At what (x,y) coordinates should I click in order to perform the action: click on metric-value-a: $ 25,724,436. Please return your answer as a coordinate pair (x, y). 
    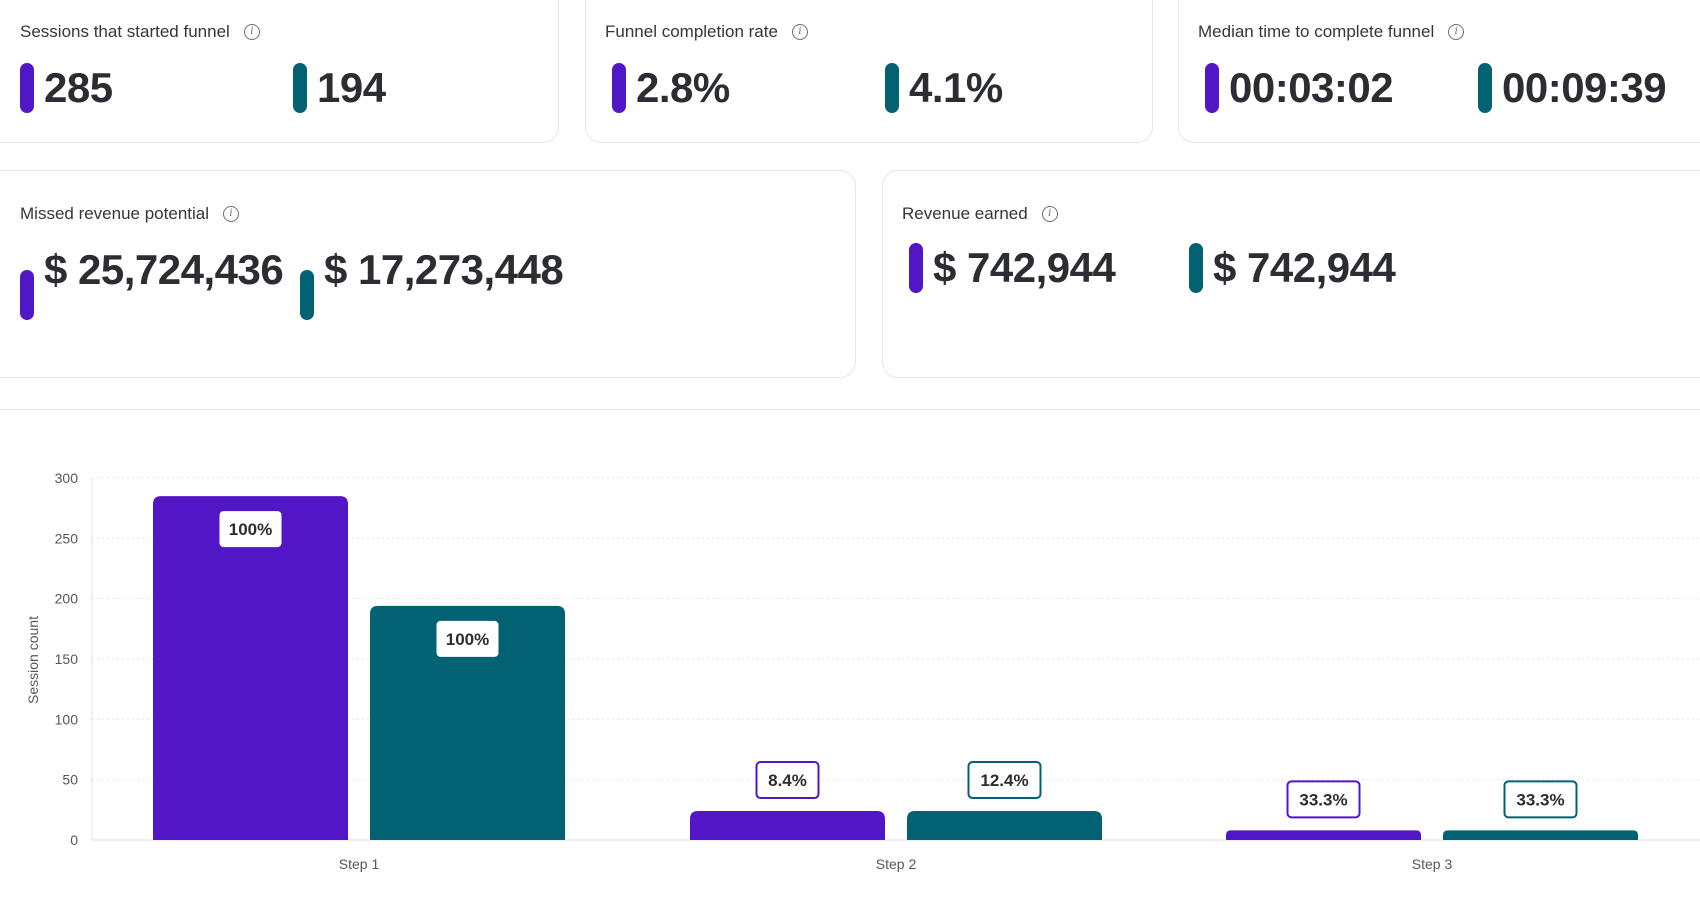
    Looking at the image, I should click on (164, 269).